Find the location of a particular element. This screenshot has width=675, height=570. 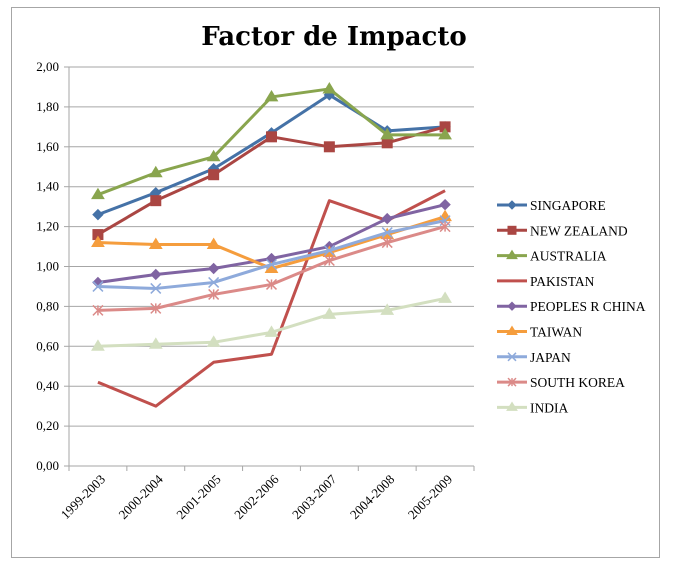

series-singapore is located at coordinates (271, 155).